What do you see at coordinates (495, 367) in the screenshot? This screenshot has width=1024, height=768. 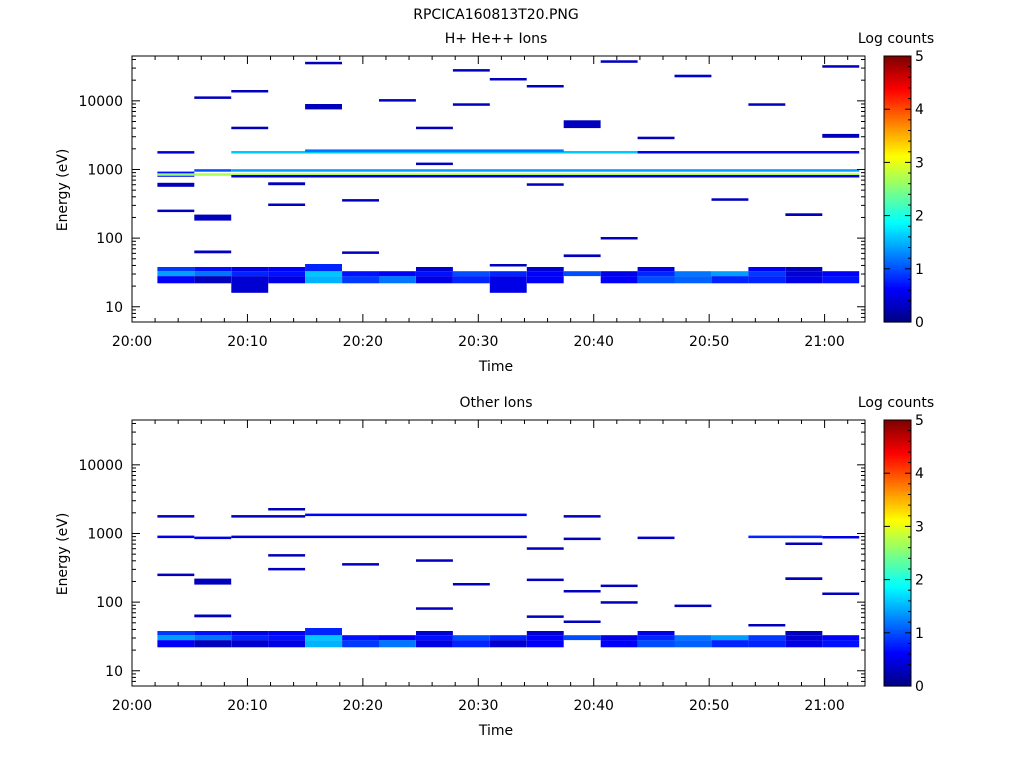 I see `x-axis-label: Time` at bounding box center [495, 367].